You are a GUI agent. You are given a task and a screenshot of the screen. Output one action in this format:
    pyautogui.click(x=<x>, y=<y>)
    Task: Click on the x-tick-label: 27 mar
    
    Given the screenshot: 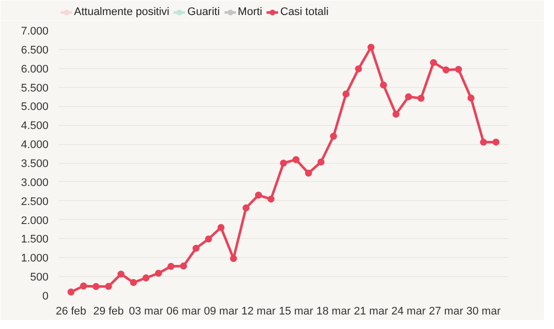 What is the action you would take?
    pyautogui.click(x=446, y=312)
    